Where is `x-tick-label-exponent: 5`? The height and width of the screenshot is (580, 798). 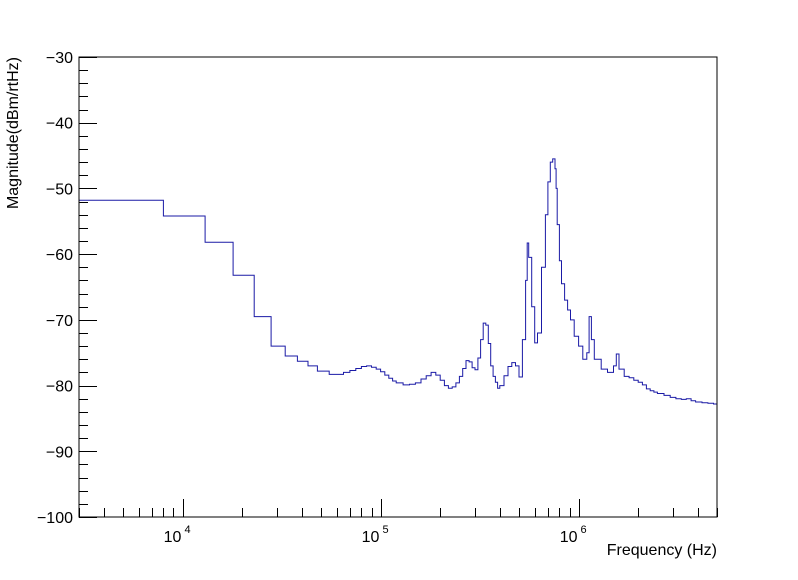
x-tick-label-exponent: 5 is located at coordinates (386, 530).